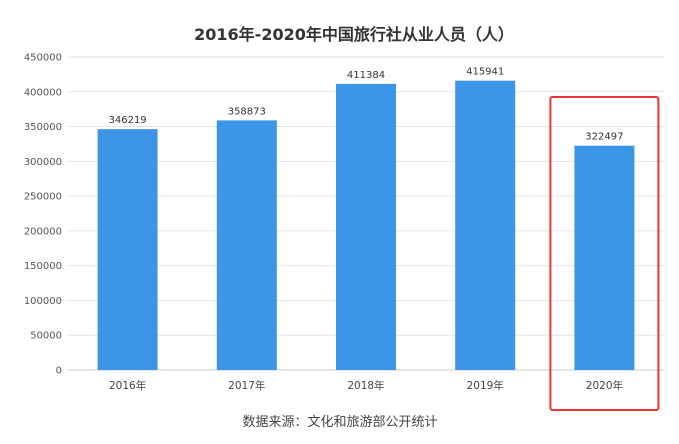 The image size is (679, 444). Describe the element at coordinates (43, 231) in the screenshot. I see `y-tick-label: 200000` at that location.